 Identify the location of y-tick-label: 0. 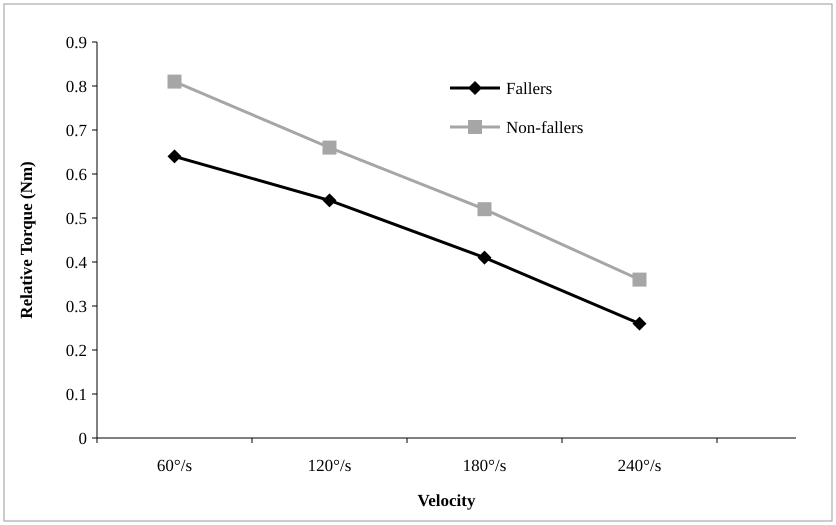
(82, 438).